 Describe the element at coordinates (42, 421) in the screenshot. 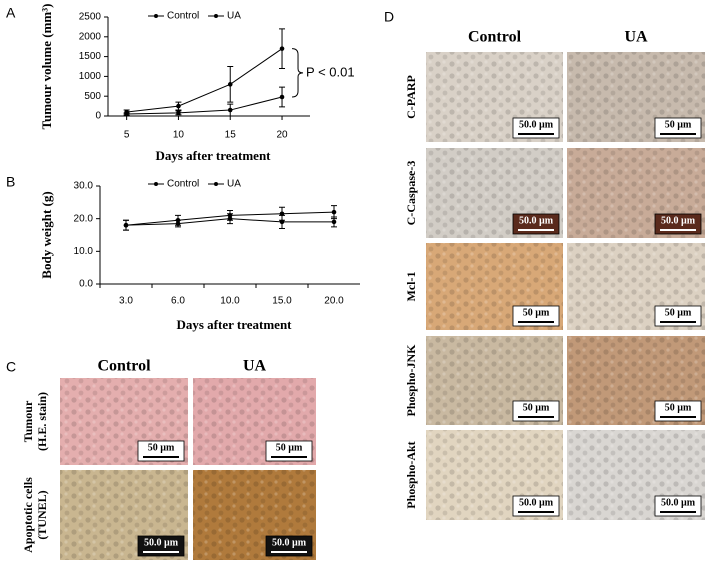

I see `row-label: (H.E. stain)` at that location.